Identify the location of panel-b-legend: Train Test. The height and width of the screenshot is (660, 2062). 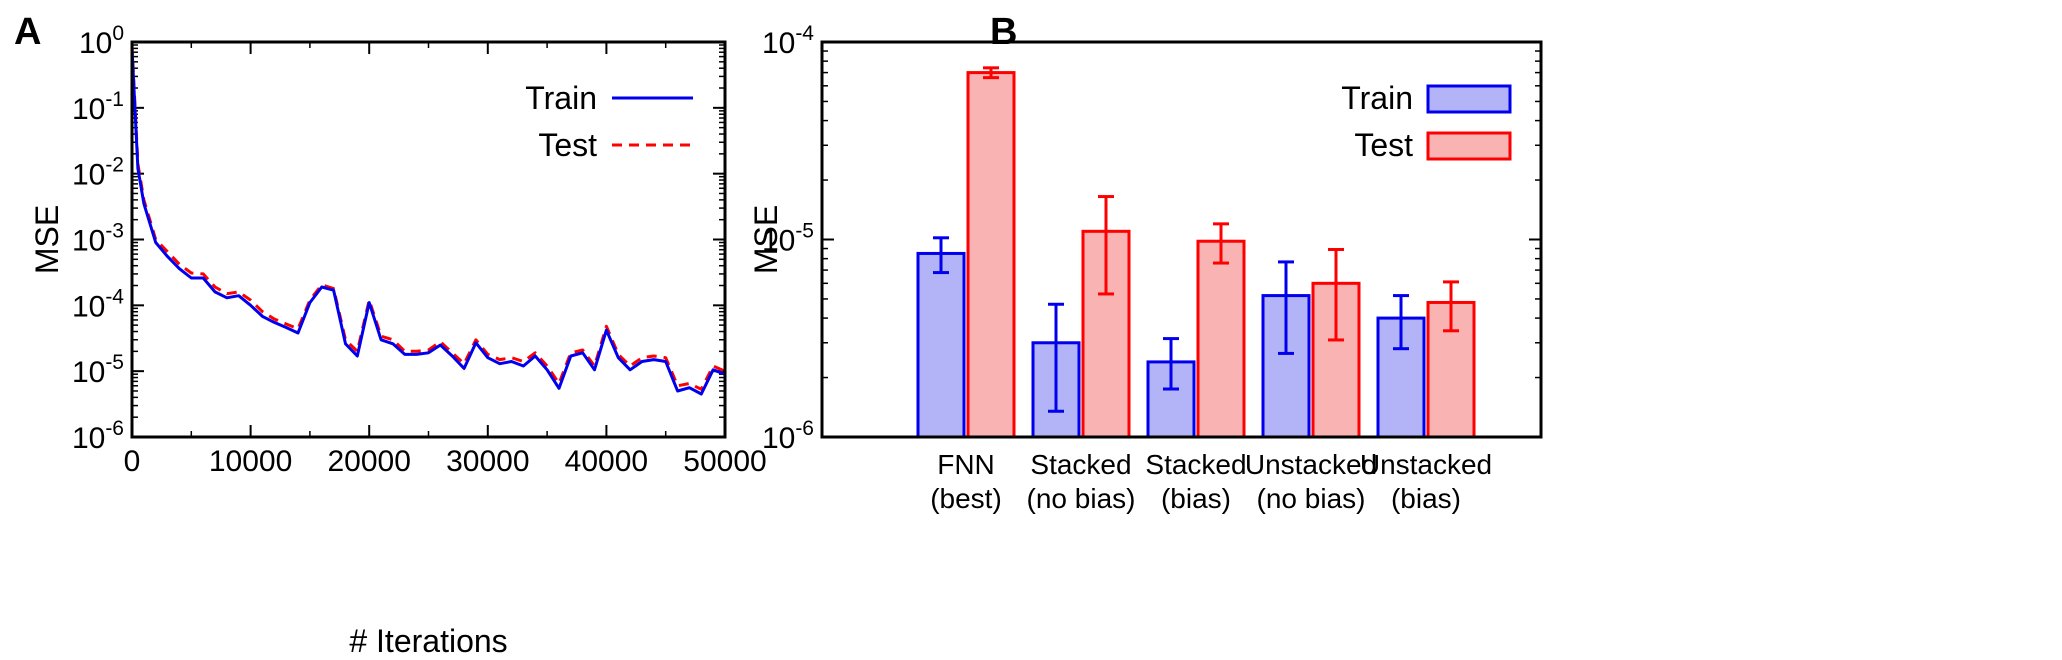
(1426, 121).